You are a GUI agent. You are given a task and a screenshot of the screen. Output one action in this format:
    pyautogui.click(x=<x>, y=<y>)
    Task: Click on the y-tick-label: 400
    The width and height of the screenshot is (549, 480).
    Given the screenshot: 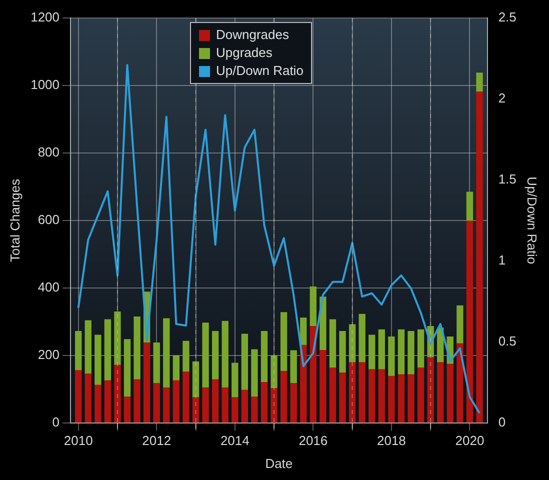 What is the action you would take?
    pyautogui.click(x=49, y=286)
    